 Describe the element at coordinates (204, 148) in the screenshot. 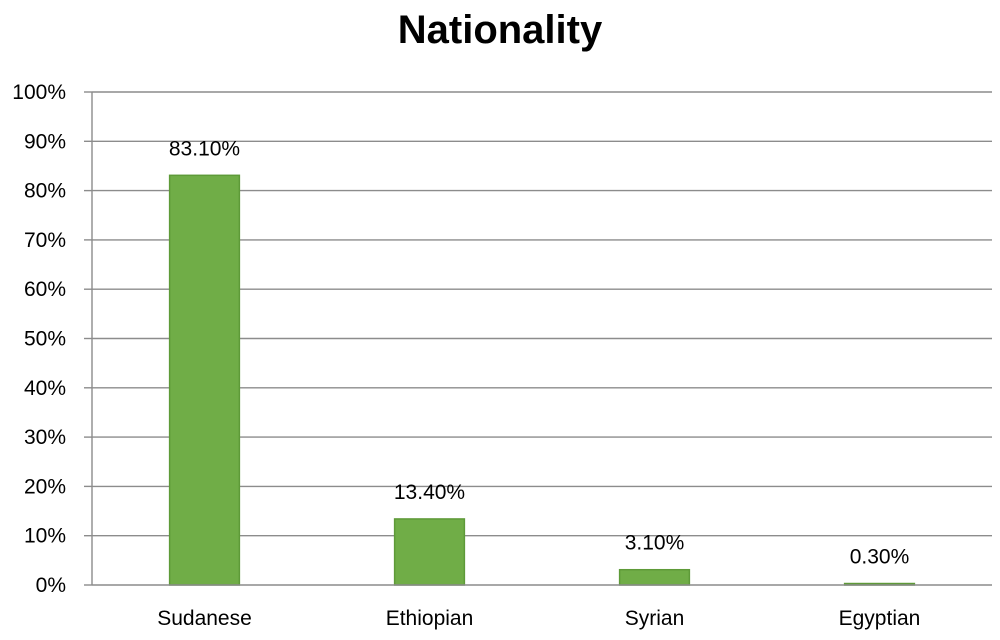

I see `data-label: 83.10%` at that location.